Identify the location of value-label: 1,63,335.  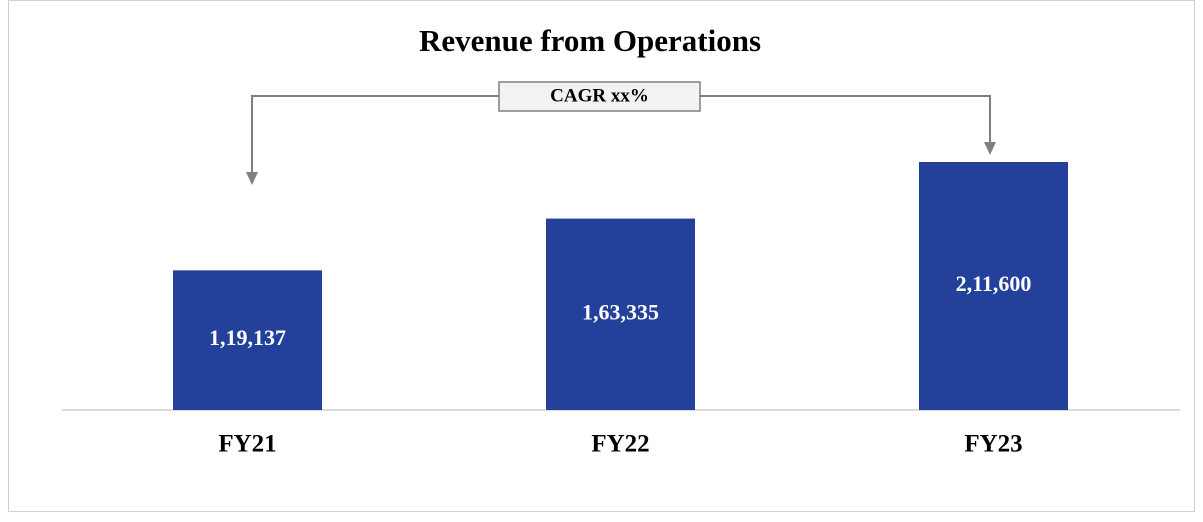
(620, 311).